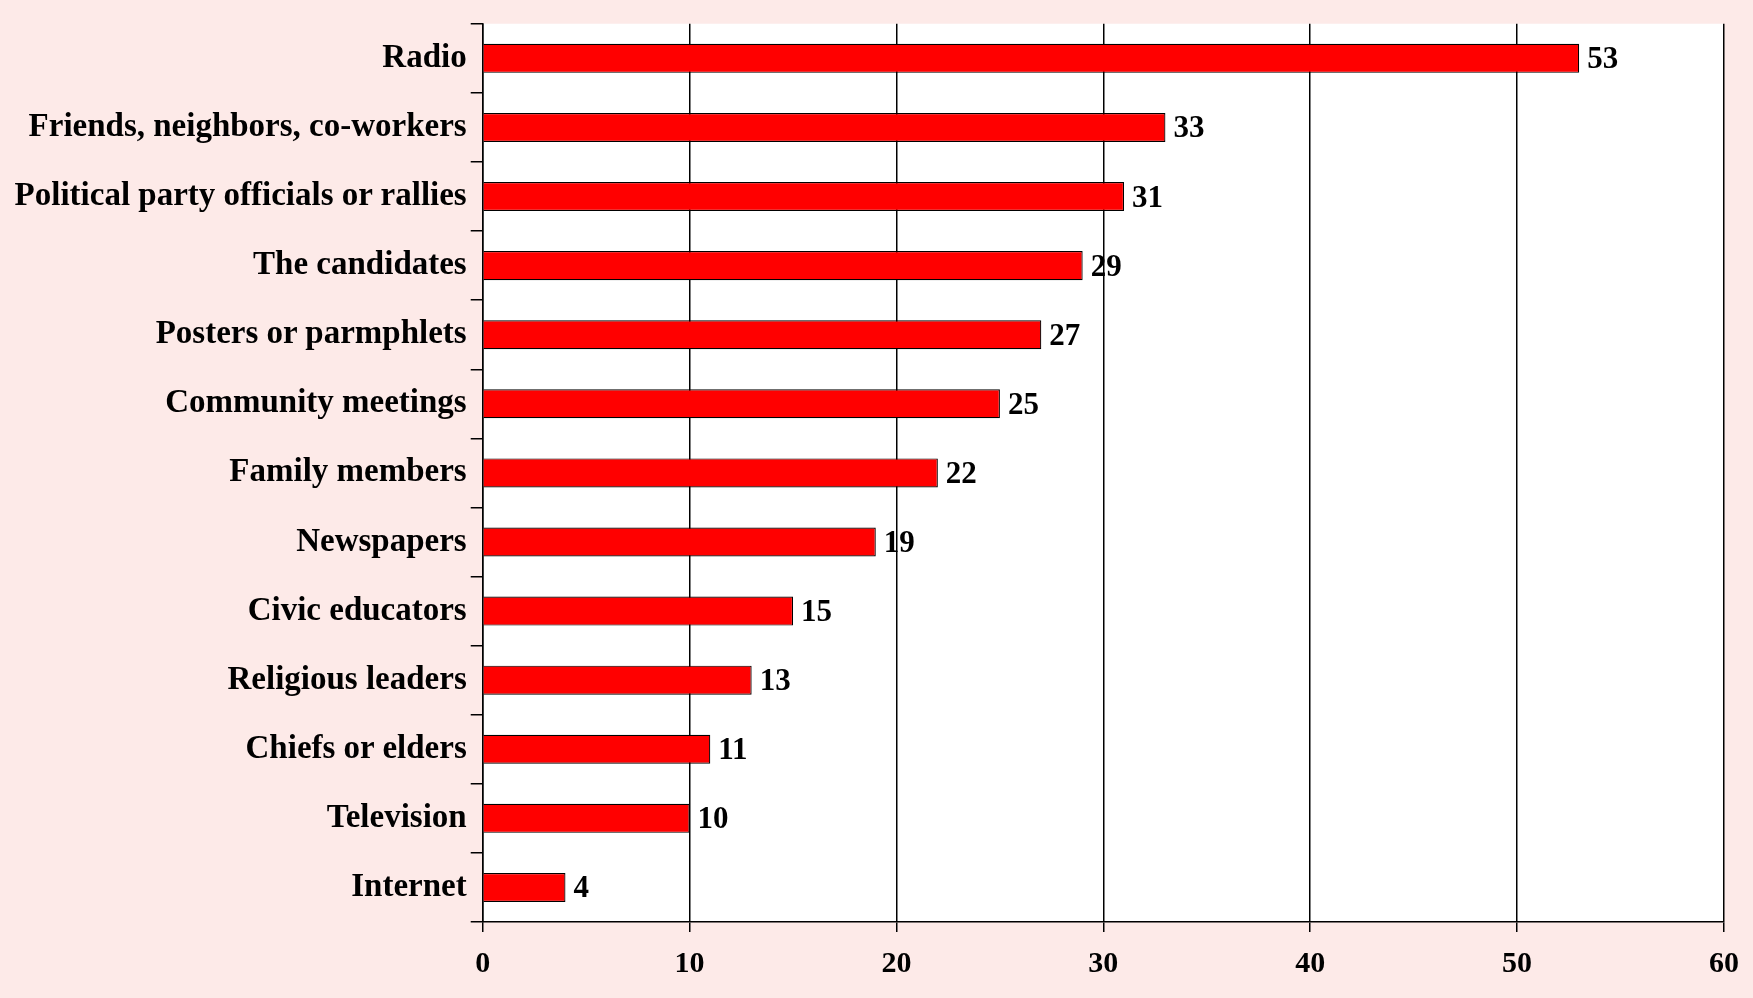 This screenshot has width=1753, height=998. What do you see at coordinates (424, 55) in the screenshot?
I see `y-tick-label: Radio` at bounding box center [424, 55].